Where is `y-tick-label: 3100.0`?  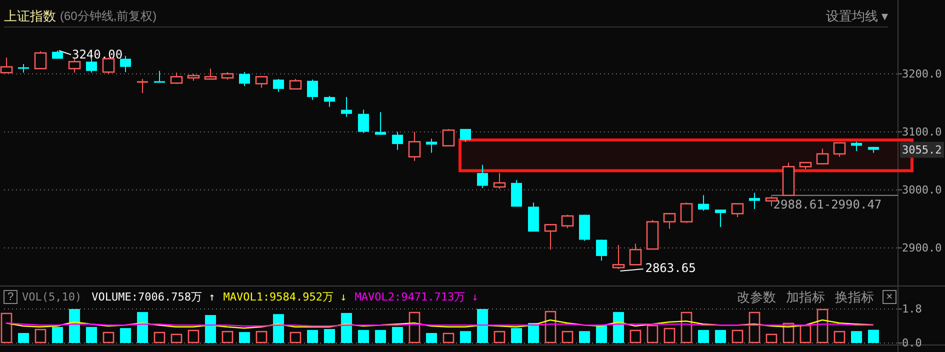
y-tick-label: 3100.0 is located at coordinates (922, 131).